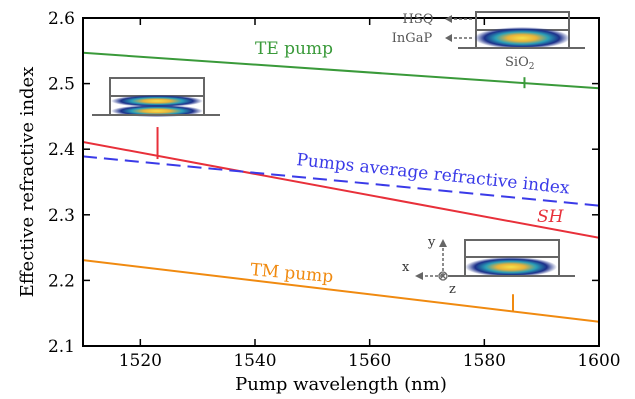  I want to click on y-axis-title: Effective refractive index, so click(27, 182).